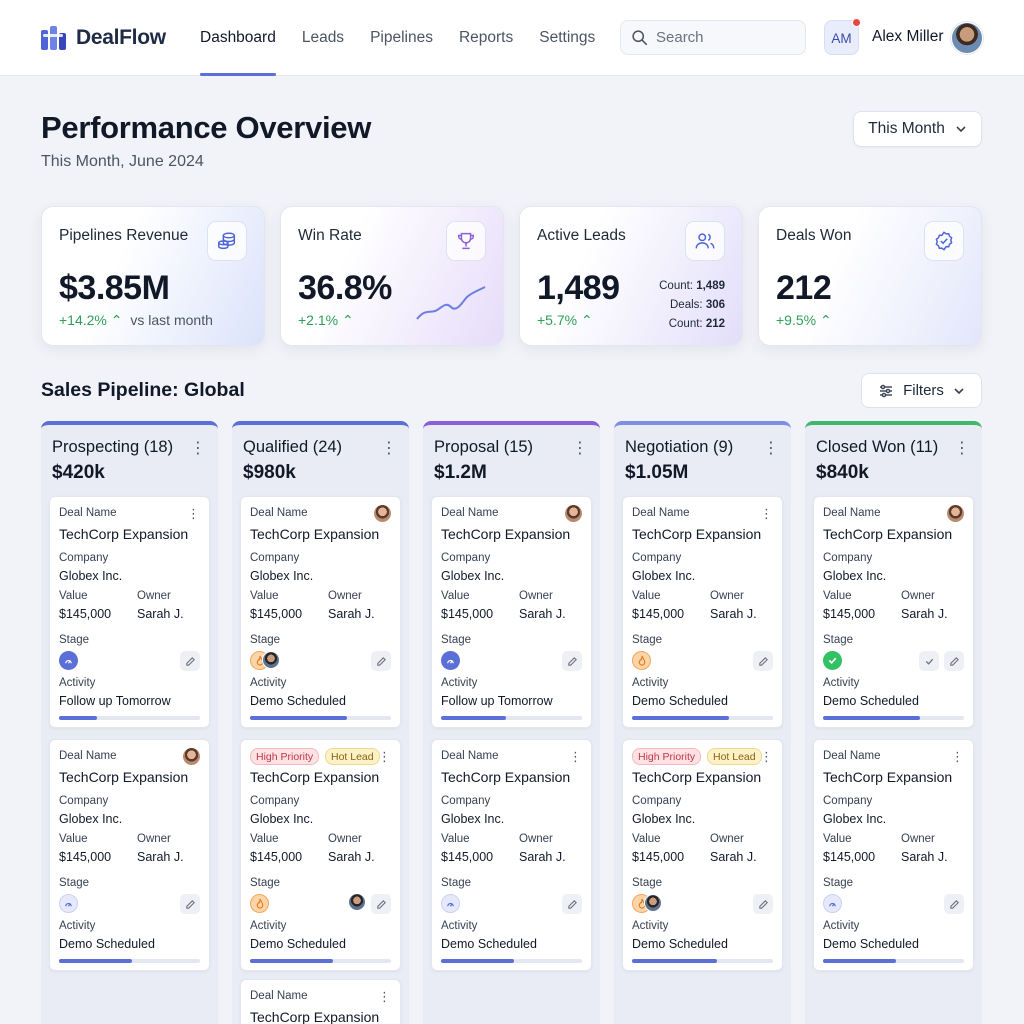  What do you see at coordinates (705, 241) in the screenshot?
I see `users-icon` at bounding box center [705, 241].